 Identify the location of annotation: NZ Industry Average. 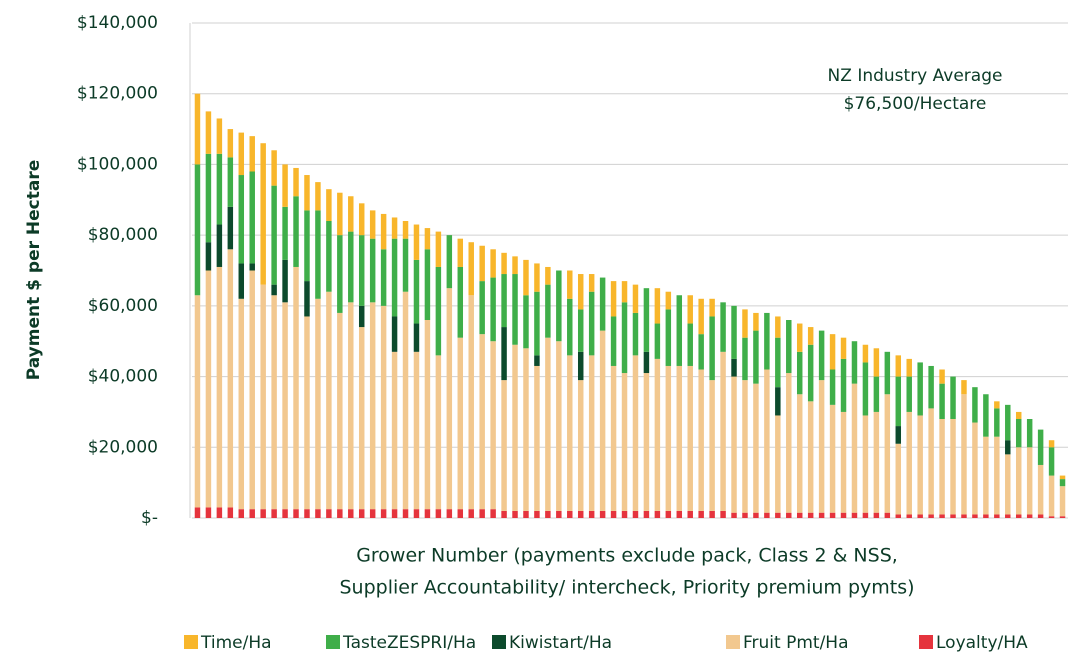
(915, 76).